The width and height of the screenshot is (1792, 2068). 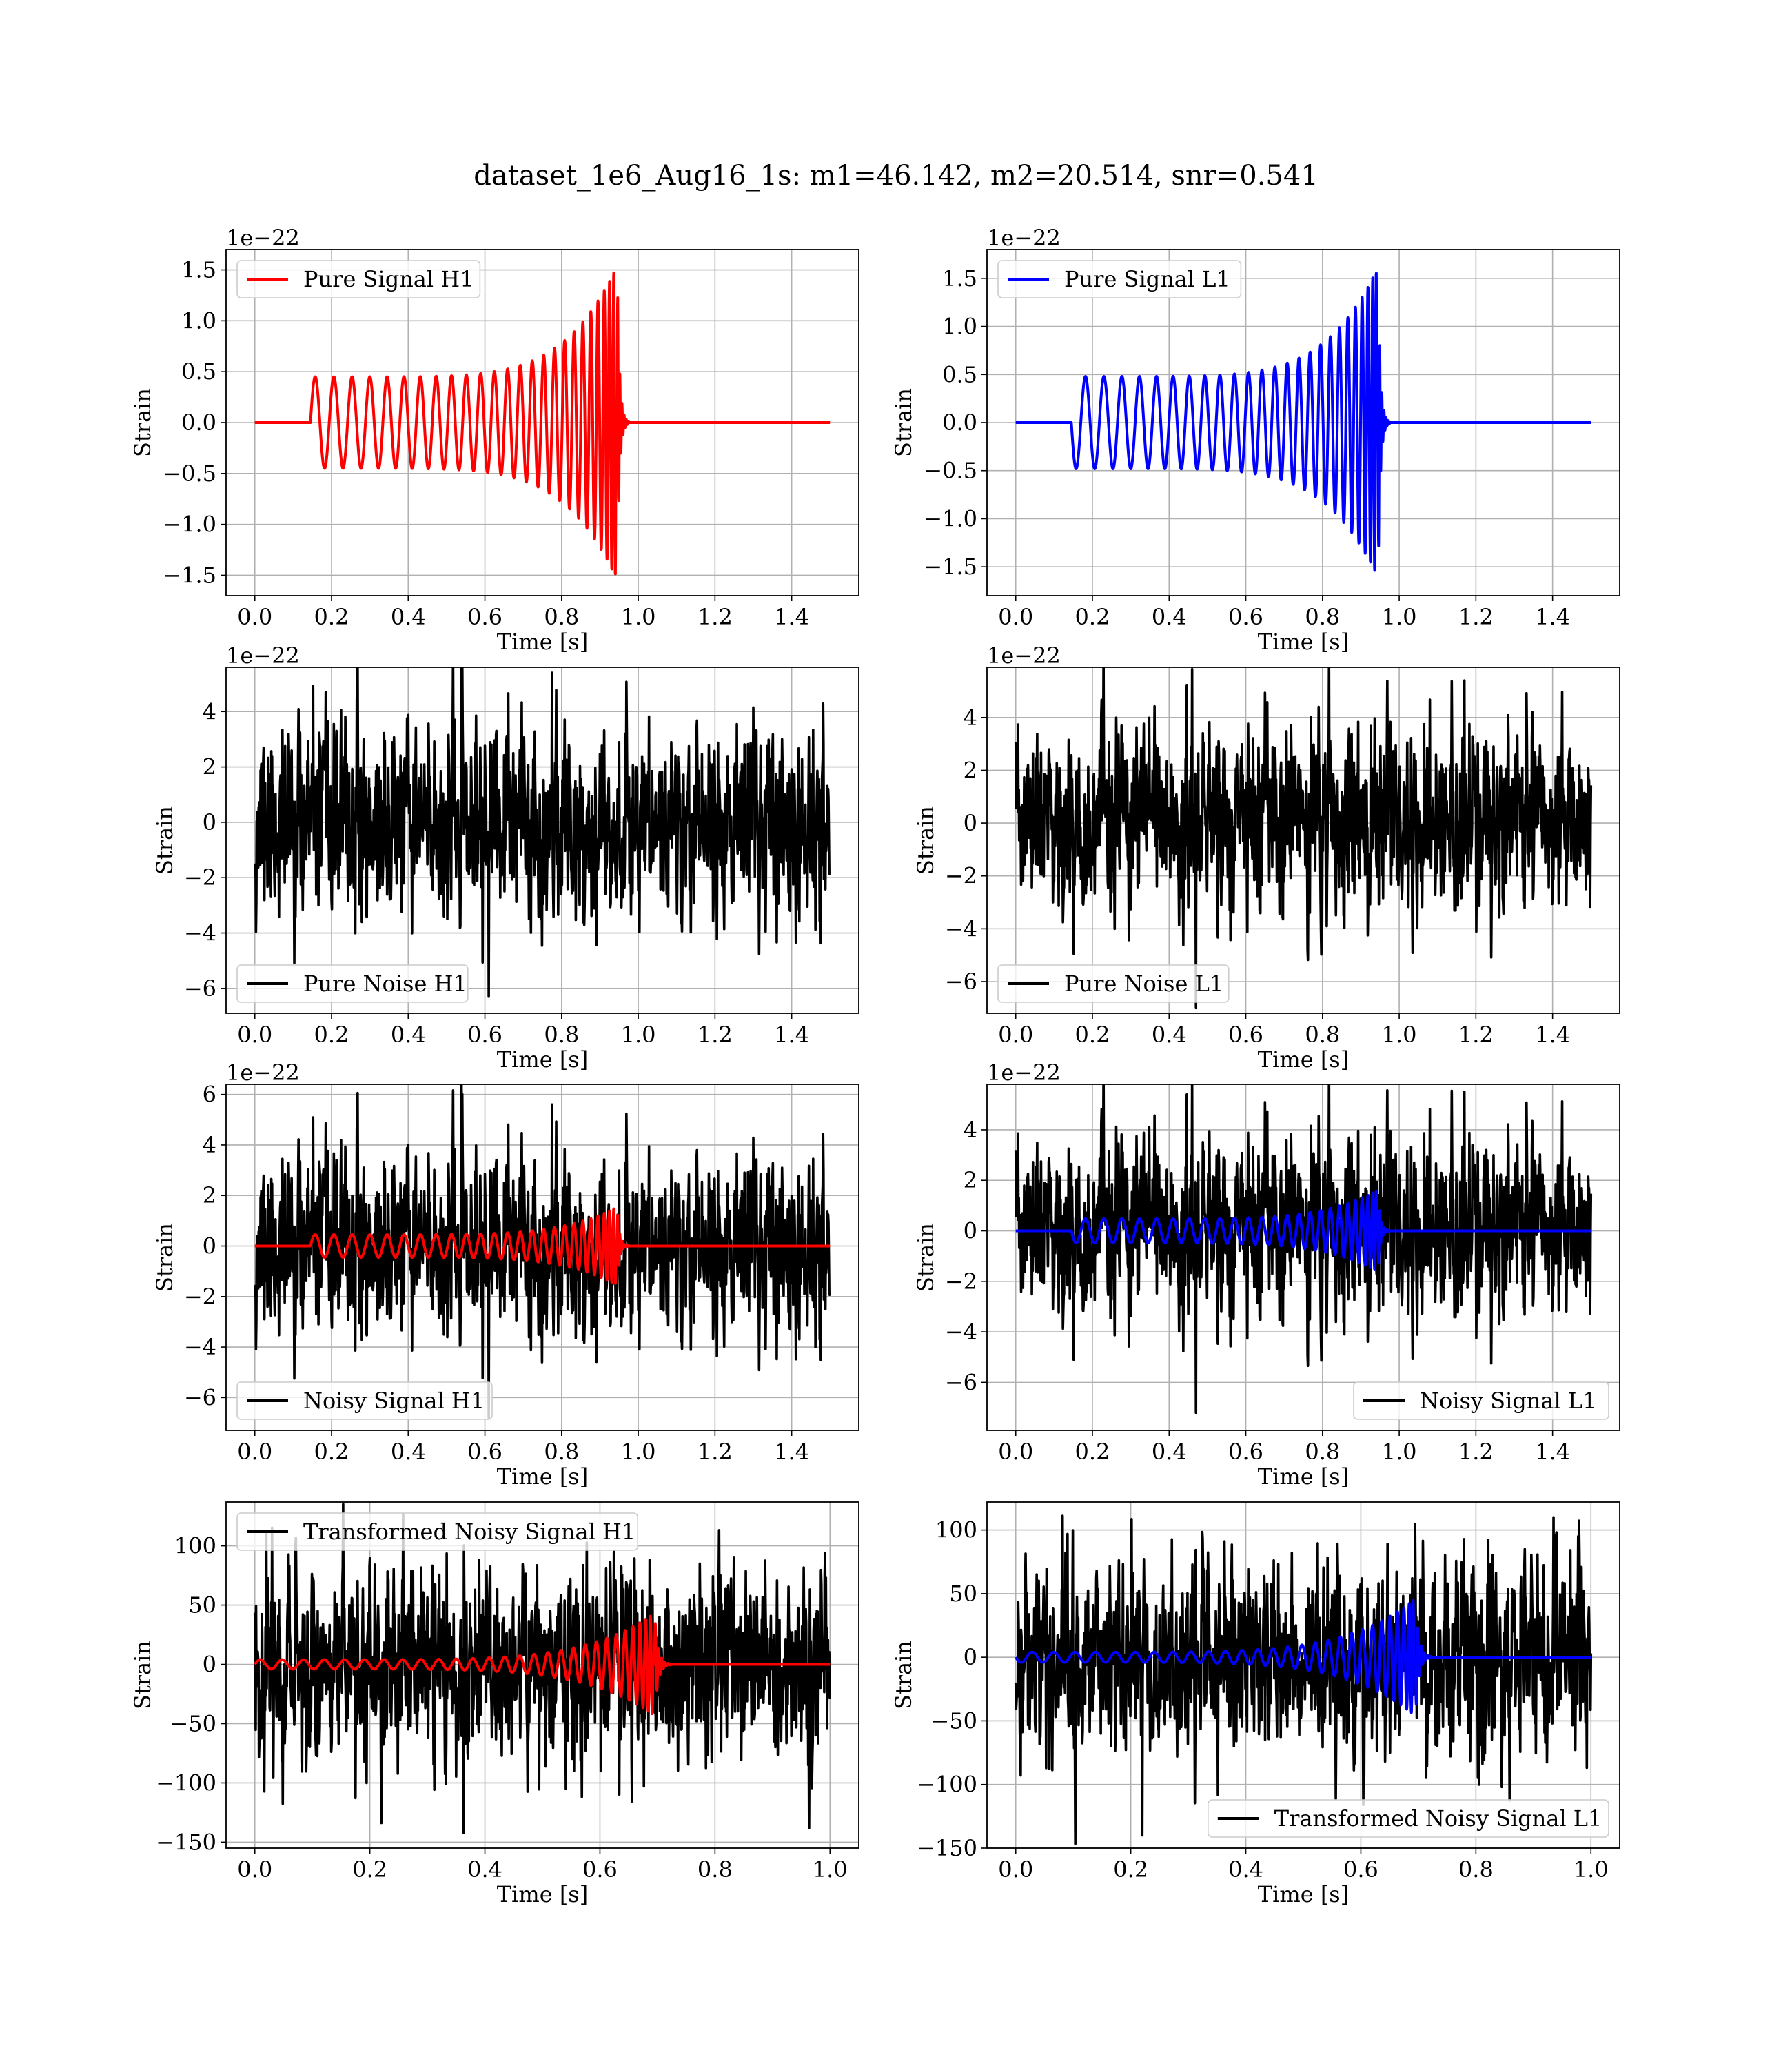 I want to click on legend-label: Pure Signal L1, so click(x=1147, y=279).